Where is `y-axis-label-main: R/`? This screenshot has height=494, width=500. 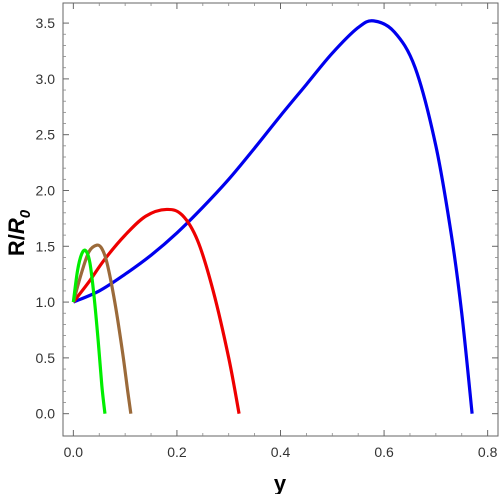
y-axis-label-main: R/ is located at coordinates (16, 245).